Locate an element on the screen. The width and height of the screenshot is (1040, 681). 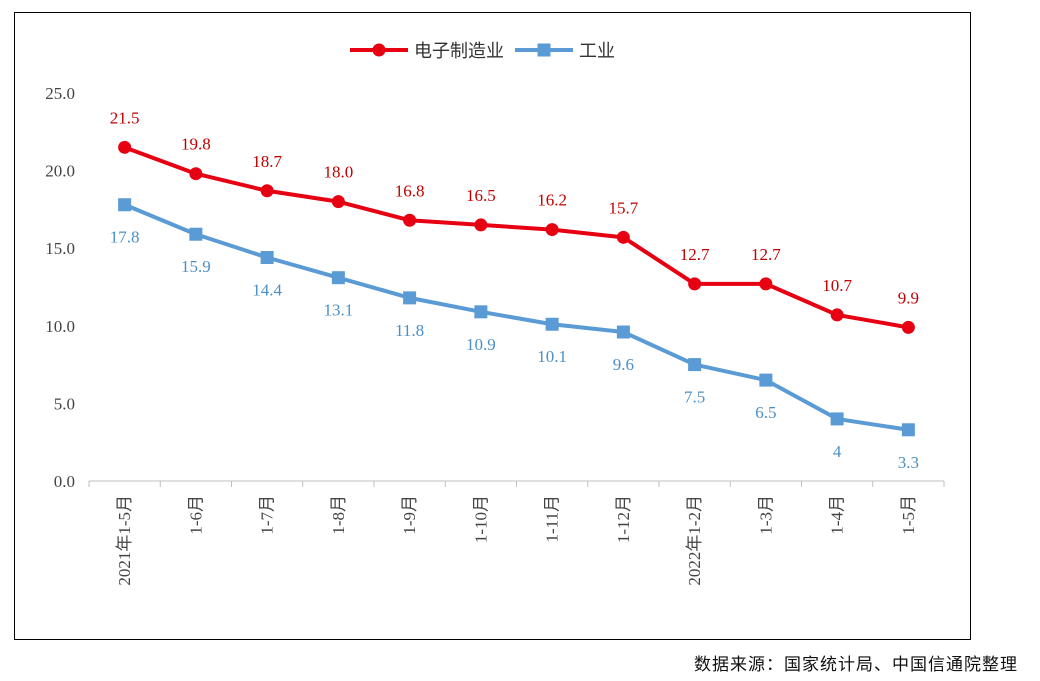
data-label: 15.7 is located at coordinates (624, 207).